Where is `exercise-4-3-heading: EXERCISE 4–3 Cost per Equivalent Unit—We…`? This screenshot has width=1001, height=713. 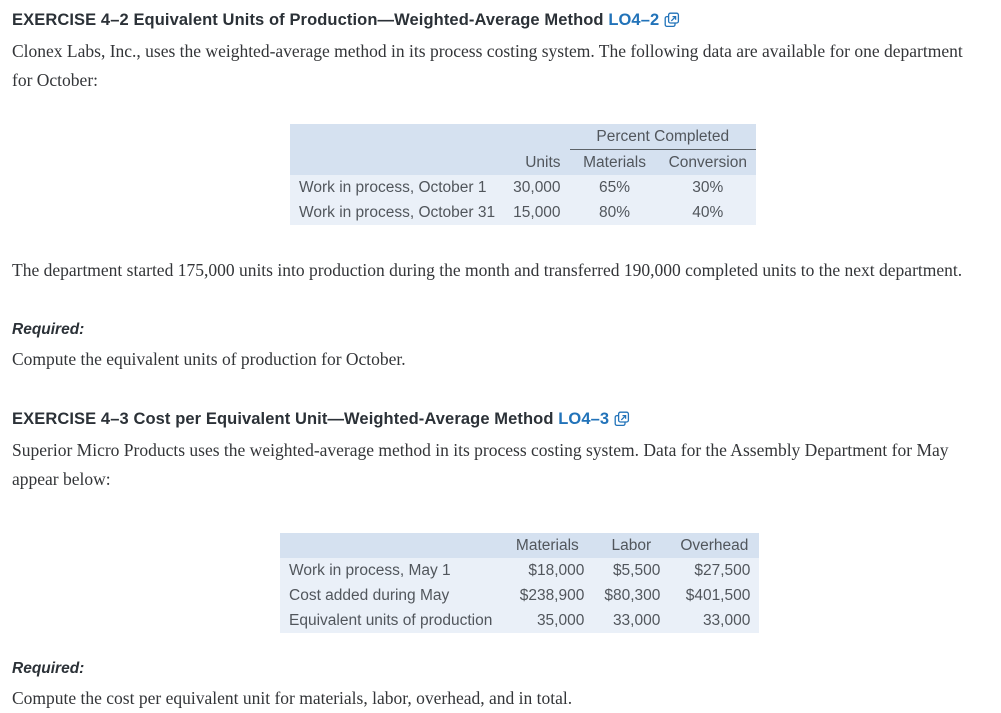 exercise-4-3-heading: EXERCISE 4–3 Cost per Equivalent Unit—We… is located at coordinates (499, 419).